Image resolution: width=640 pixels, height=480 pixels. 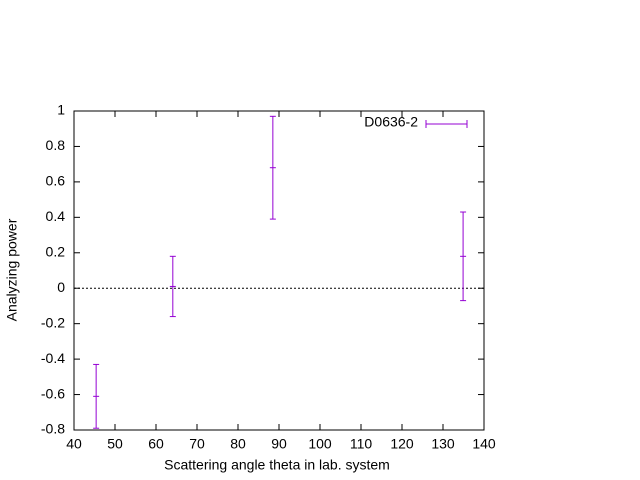 What do you see at coordinates (56, 251) in the screenshot?
I see `y-tick-label: 0.2` at bounding box center [56, 251].